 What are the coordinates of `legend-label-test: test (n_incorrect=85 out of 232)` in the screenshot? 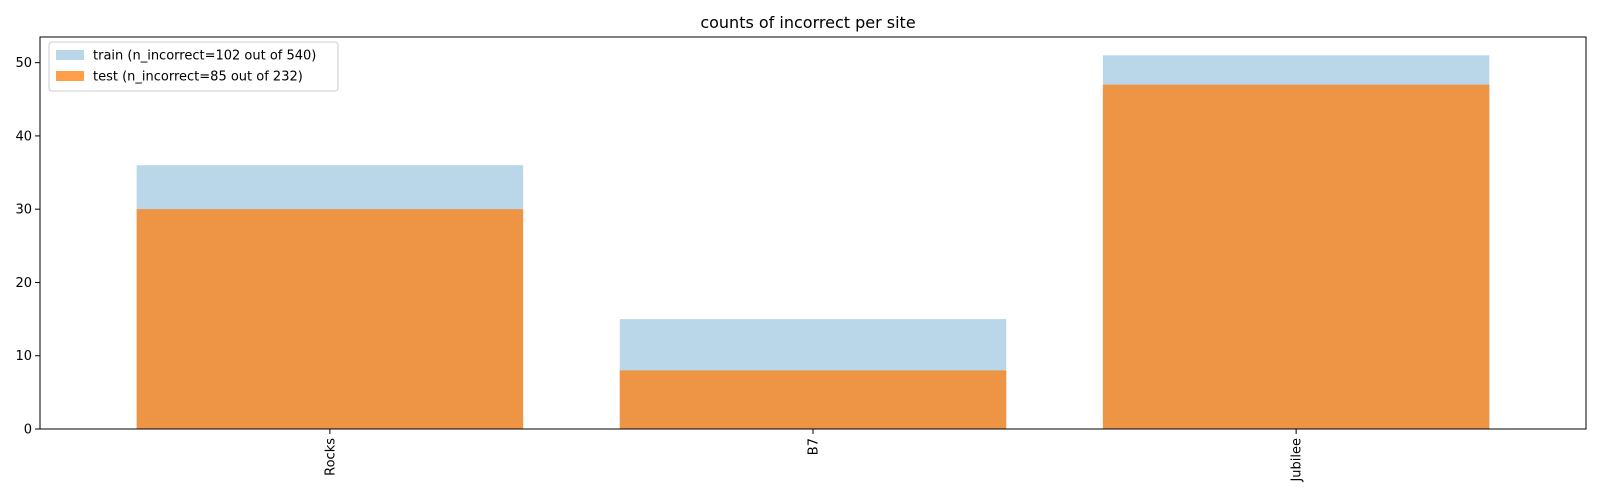 It's located at (198, 77).